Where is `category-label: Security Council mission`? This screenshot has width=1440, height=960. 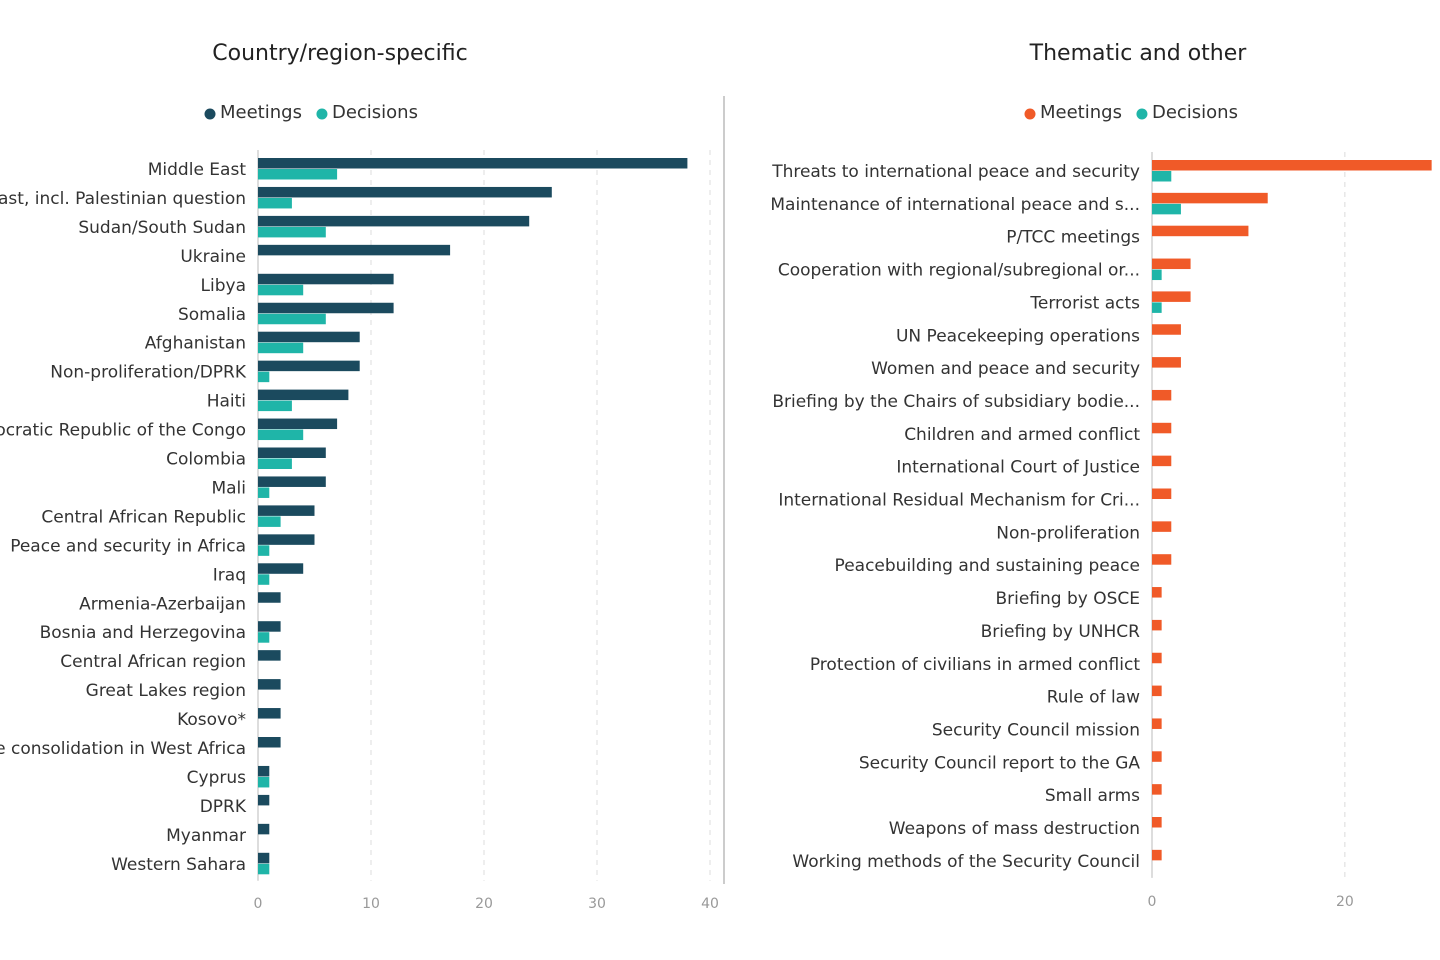 category-label: Security Council mission is located at coordinates (1036, 730).